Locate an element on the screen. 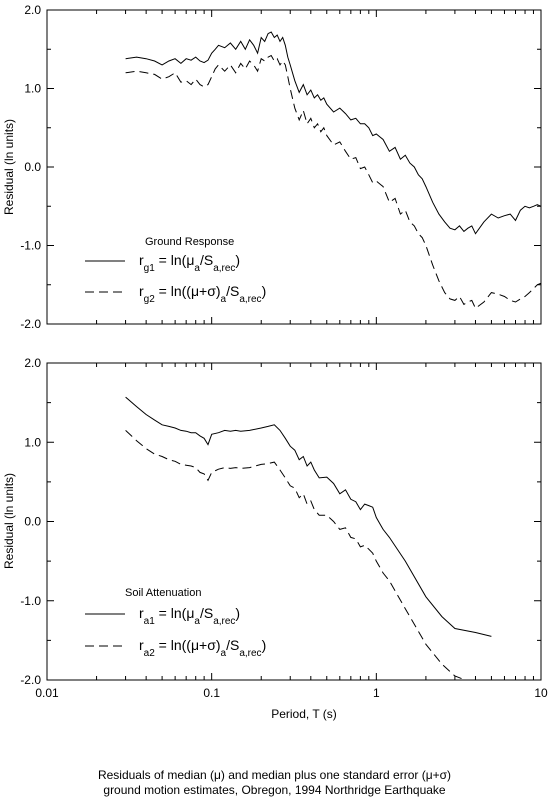 Image resolution: width=549 pixels, height=811 pixels. x-tick-label: 0.01 is located at coordinates (47, 693).